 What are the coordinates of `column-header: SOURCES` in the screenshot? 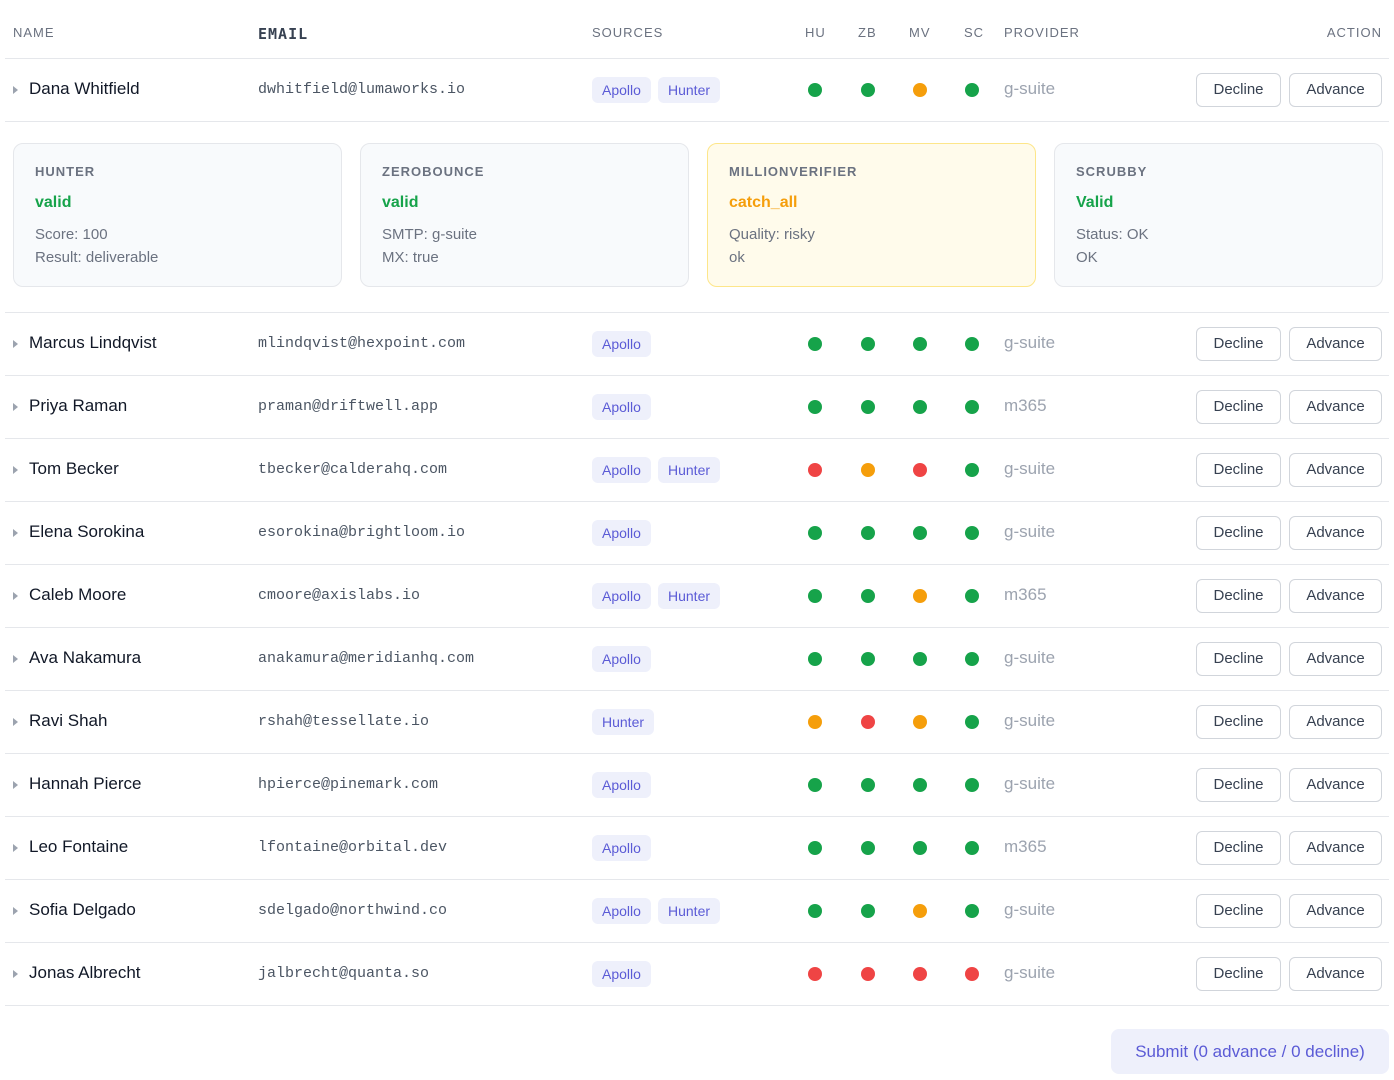 It's located at (628, 32).